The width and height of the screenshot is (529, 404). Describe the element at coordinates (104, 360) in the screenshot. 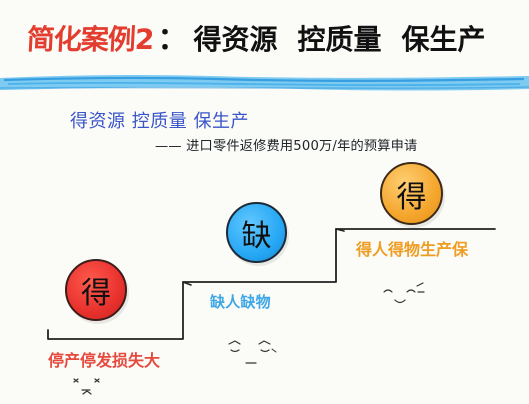

I see `step-caption-low: 停产停发损失大` at that location.